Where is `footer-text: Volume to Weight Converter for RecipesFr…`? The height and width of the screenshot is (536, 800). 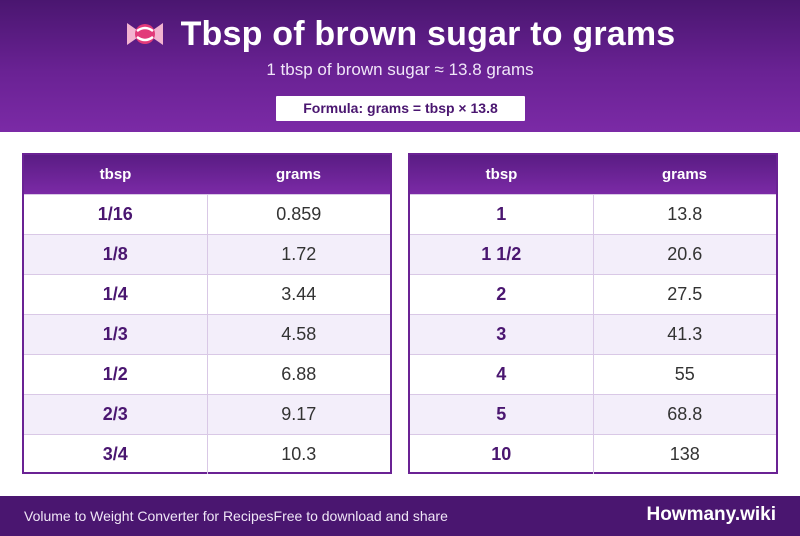
footer-text: Volume to Weight Converter for RecipesFr… is located at coordinates (236, 516).